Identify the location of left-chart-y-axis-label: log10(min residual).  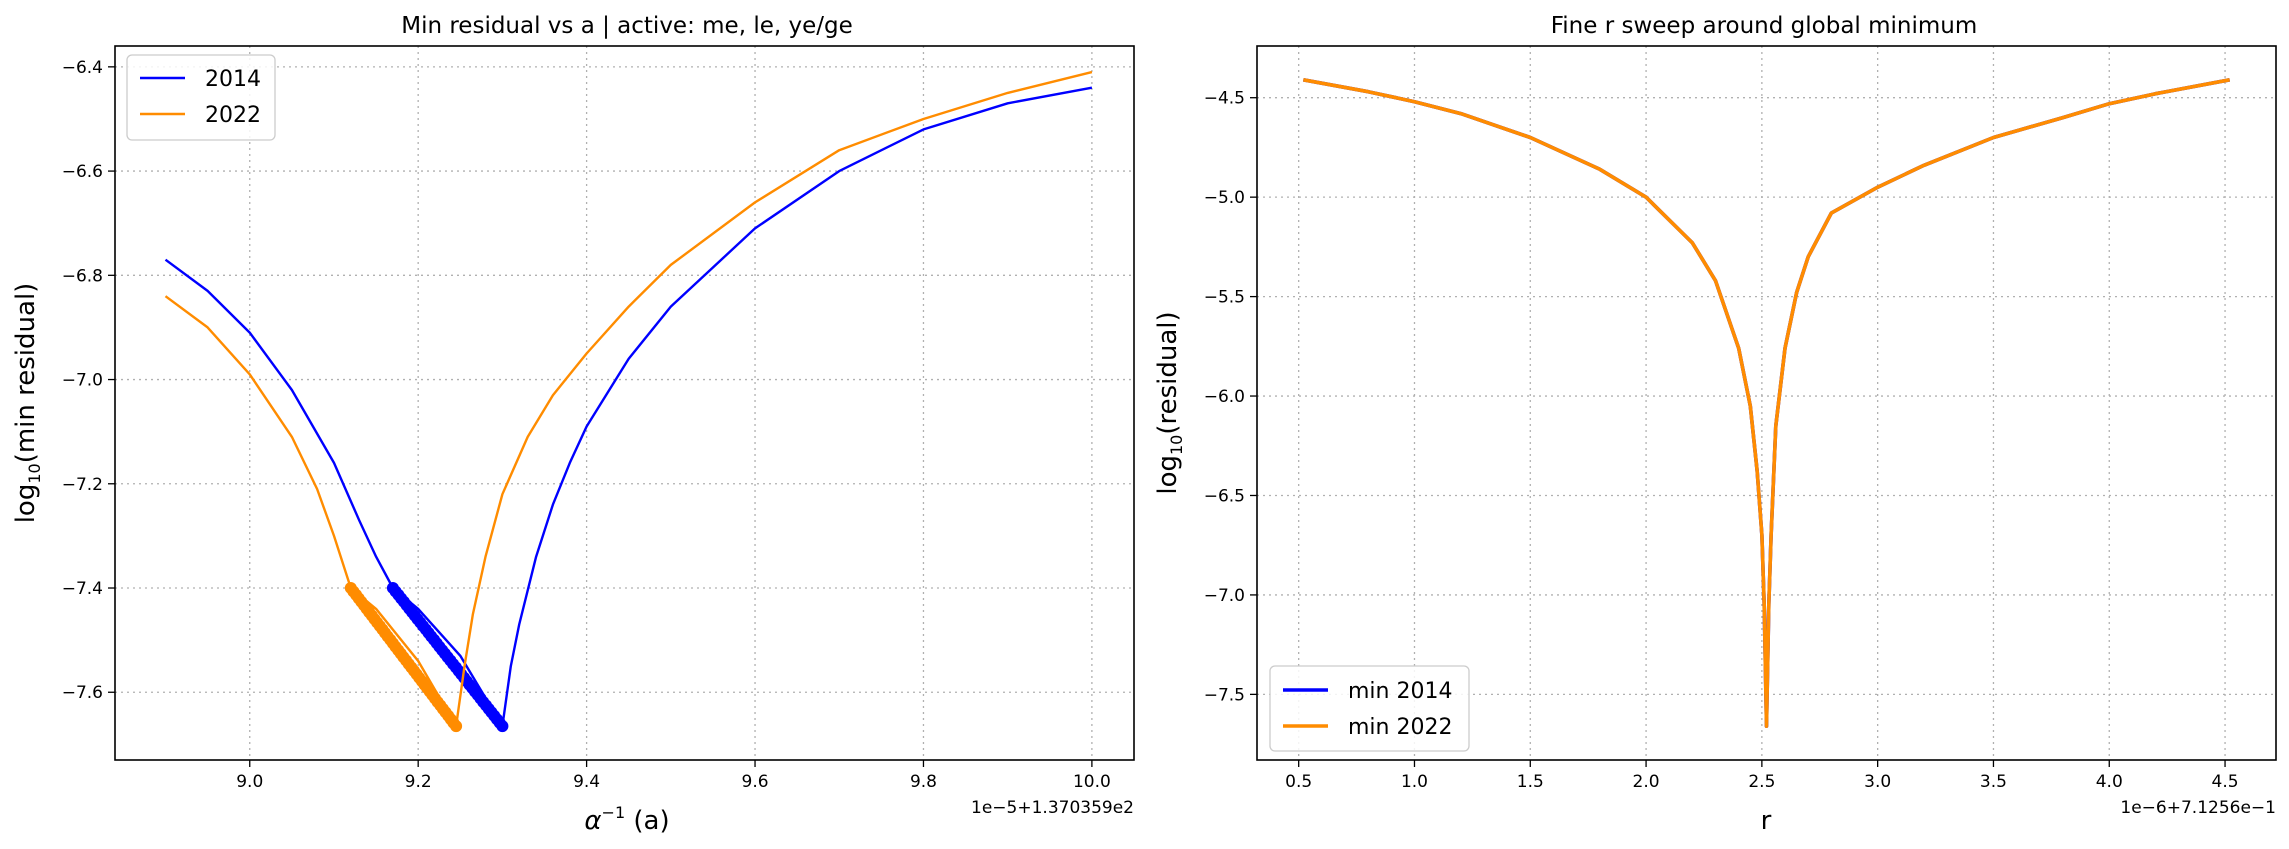
(27, 403).